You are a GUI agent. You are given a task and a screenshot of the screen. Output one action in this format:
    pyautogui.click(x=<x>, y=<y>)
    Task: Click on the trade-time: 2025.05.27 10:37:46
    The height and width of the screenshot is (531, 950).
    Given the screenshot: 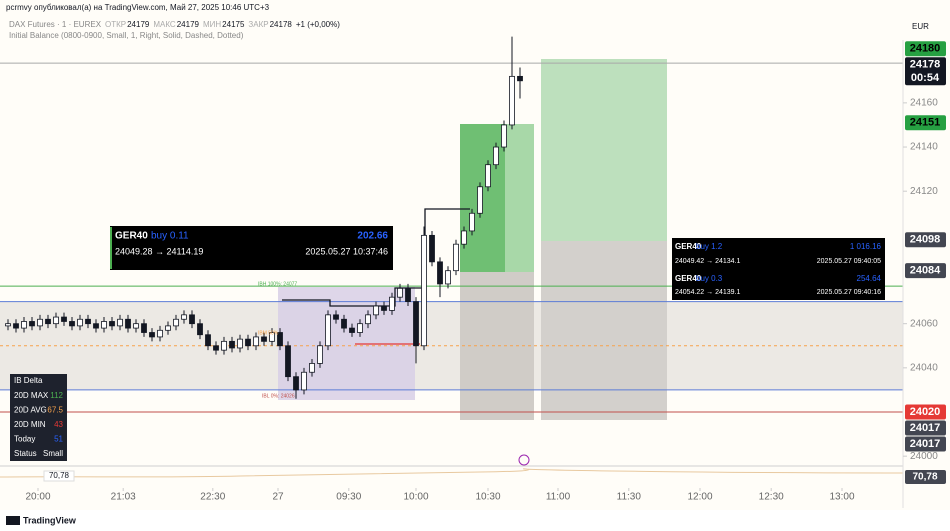 What is the action you would take?
    pyautogui.click(x=346, y=251)
    